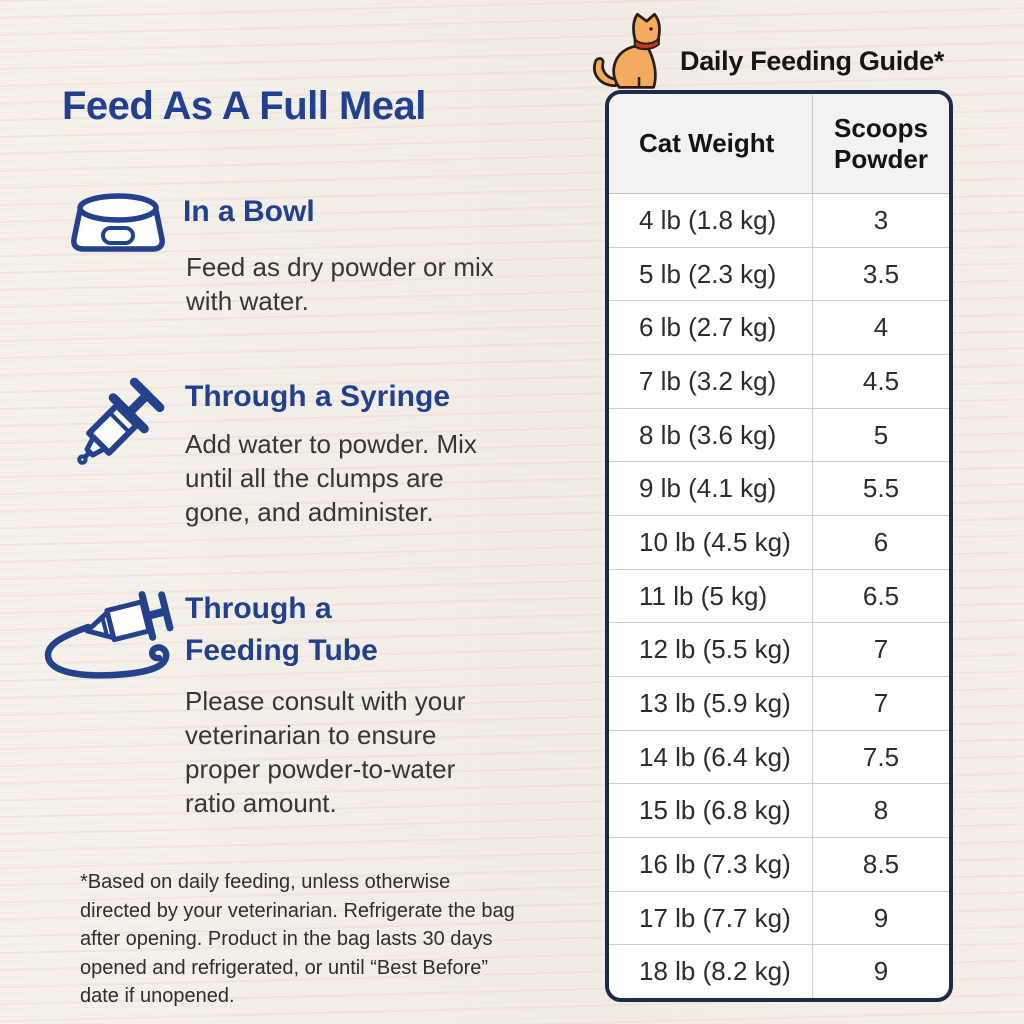 The height and width of the screenshot is (1024, 1024). I want to click on bowl-icon, so click(118, 225).